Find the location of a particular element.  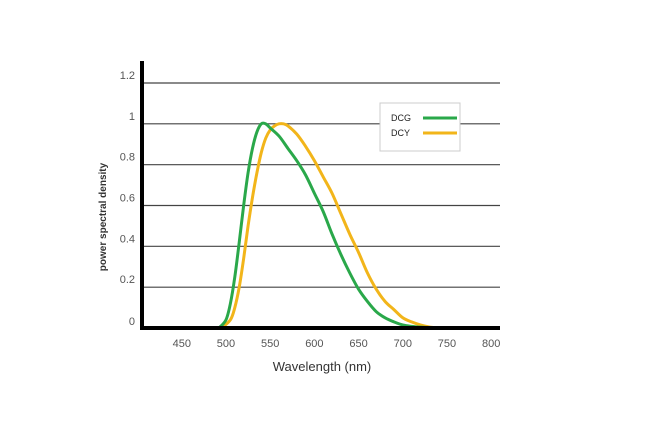

legend: DCG DCY is located at coordinates (420, 127).